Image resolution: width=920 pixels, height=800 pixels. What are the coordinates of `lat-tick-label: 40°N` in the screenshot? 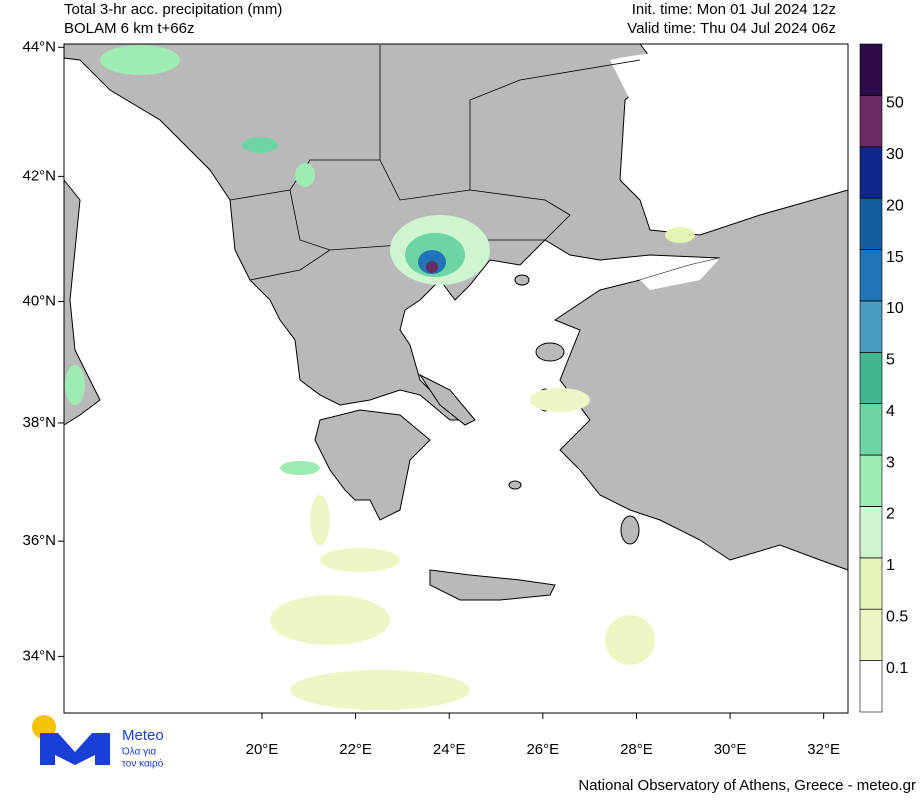 It's located at (39, 300).